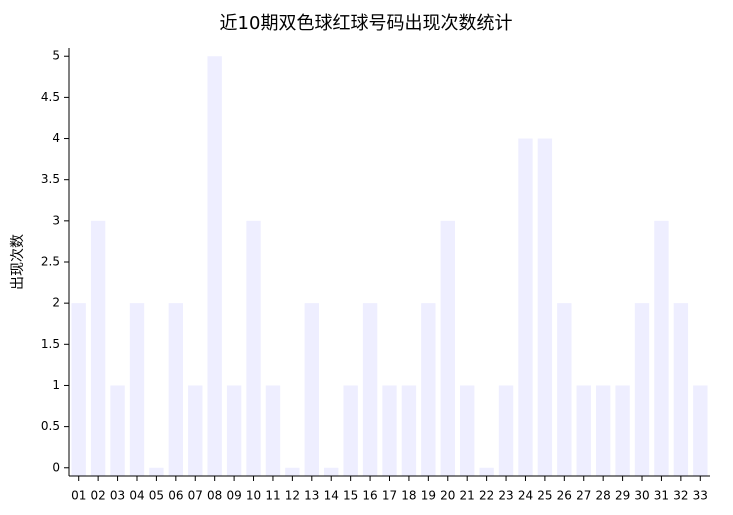 The height and width of the screenshot is (515, 733). I want to click on x-tick-label: 24, so click(525, 496).